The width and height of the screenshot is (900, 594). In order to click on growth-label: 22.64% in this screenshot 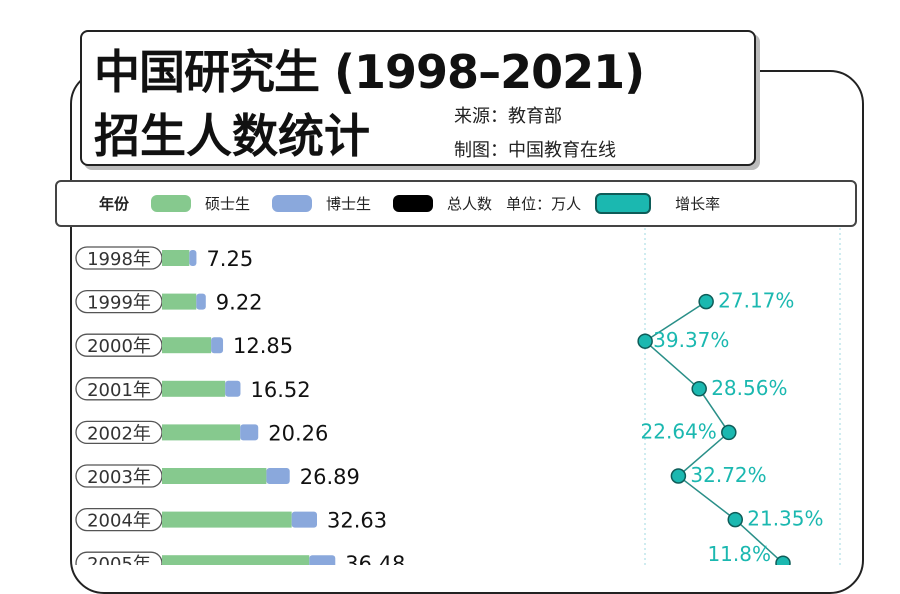, I will do `click(679, 431)`.